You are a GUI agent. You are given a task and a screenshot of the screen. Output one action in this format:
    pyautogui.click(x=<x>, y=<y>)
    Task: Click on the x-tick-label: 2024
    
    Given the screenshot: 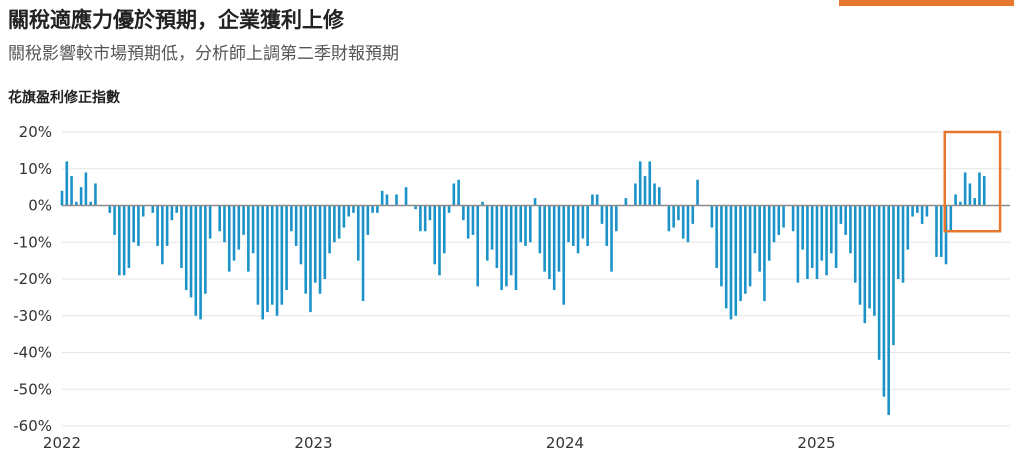 What is the action you would take?
    pyautogui.click(x=565, y=443)
    